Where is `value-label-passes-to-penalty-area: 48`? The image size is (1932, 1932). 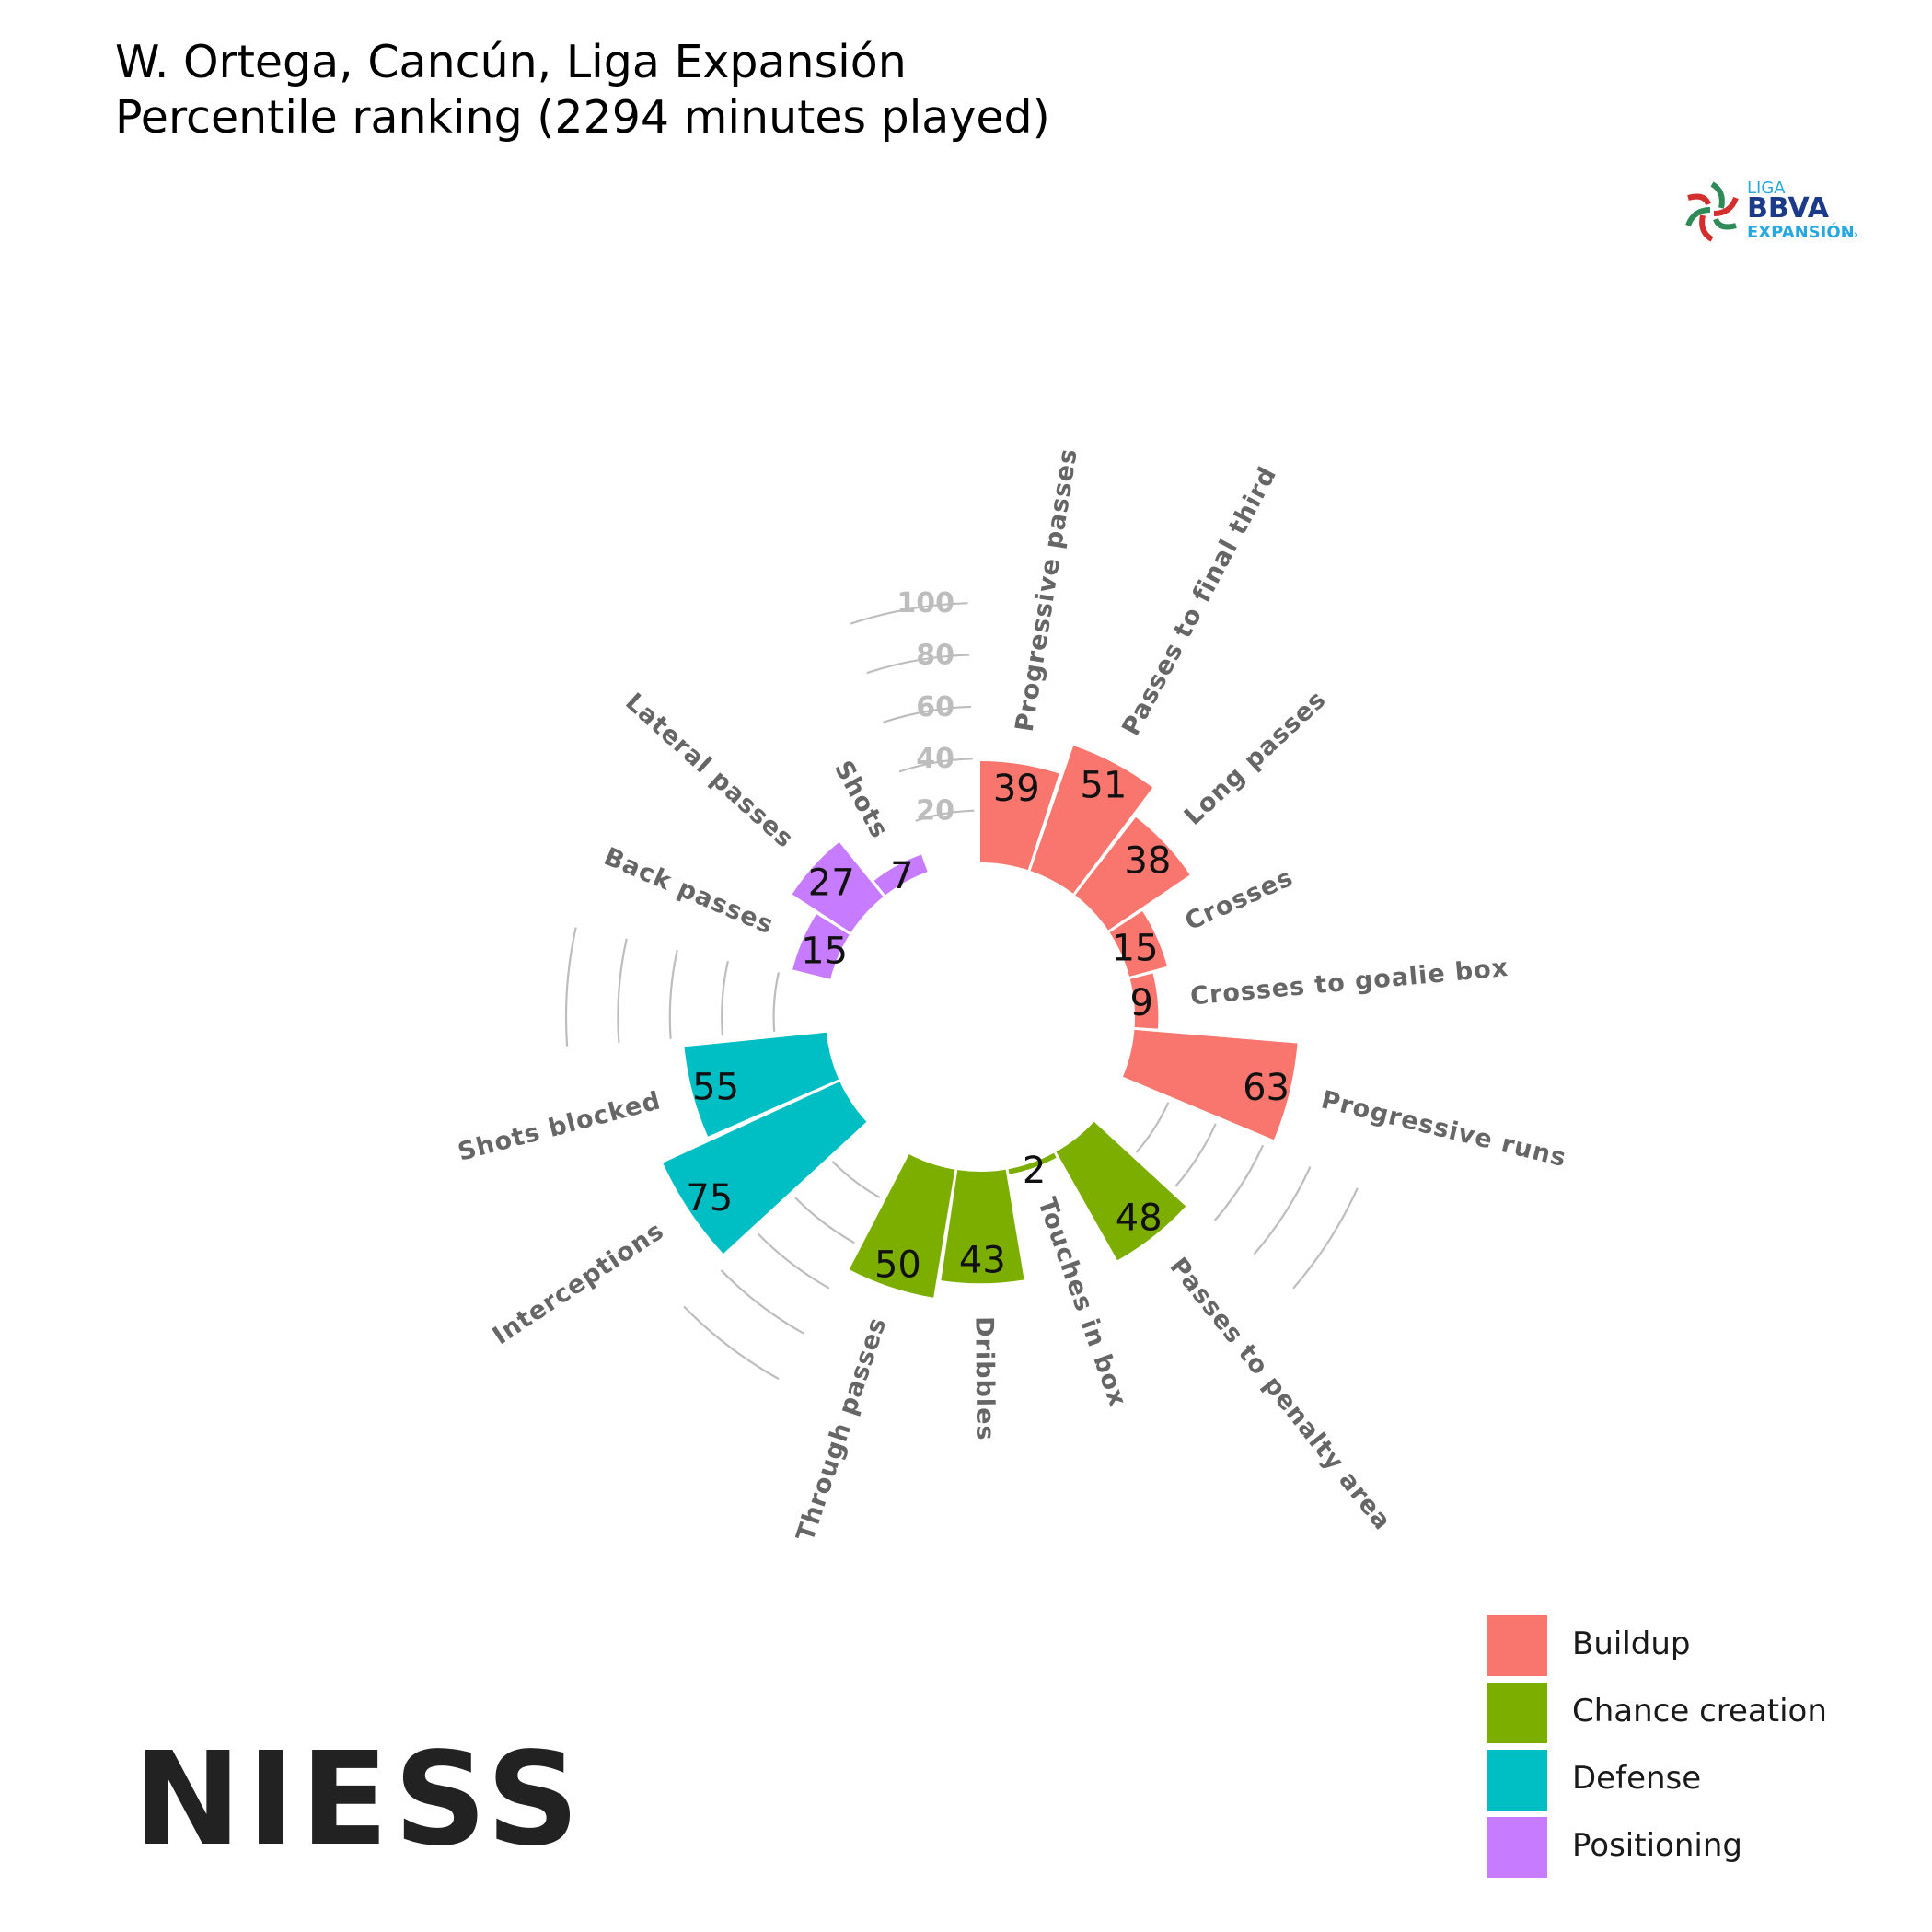
value-label-passes-to-penalty-area: 48 is located at coordinates (1140, 1218).